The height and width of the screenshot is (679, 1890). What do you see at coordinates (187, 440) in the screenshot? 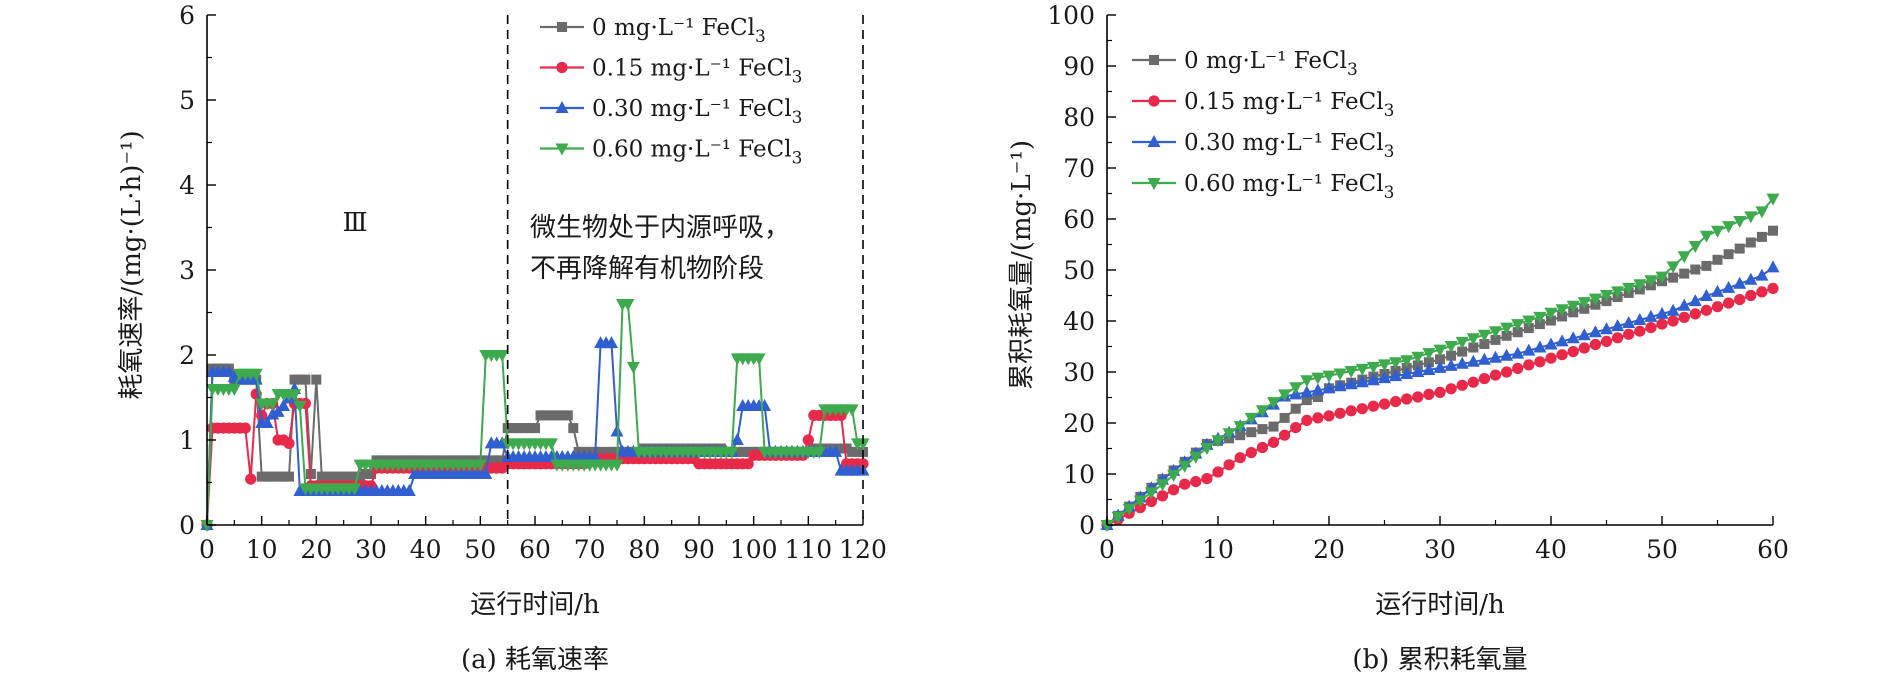
I see `y-tick-label: 1` at bounding box center [187, 440].